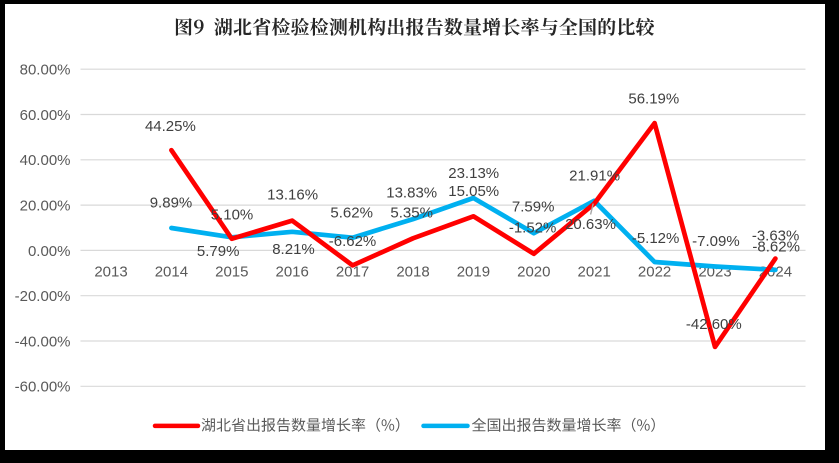 This screenshot has width=839, height=463. What do you see at coordinates (49, 251) in the screenshot?
I see `svg-text: 0.00%` at bounding box center [49, 251].